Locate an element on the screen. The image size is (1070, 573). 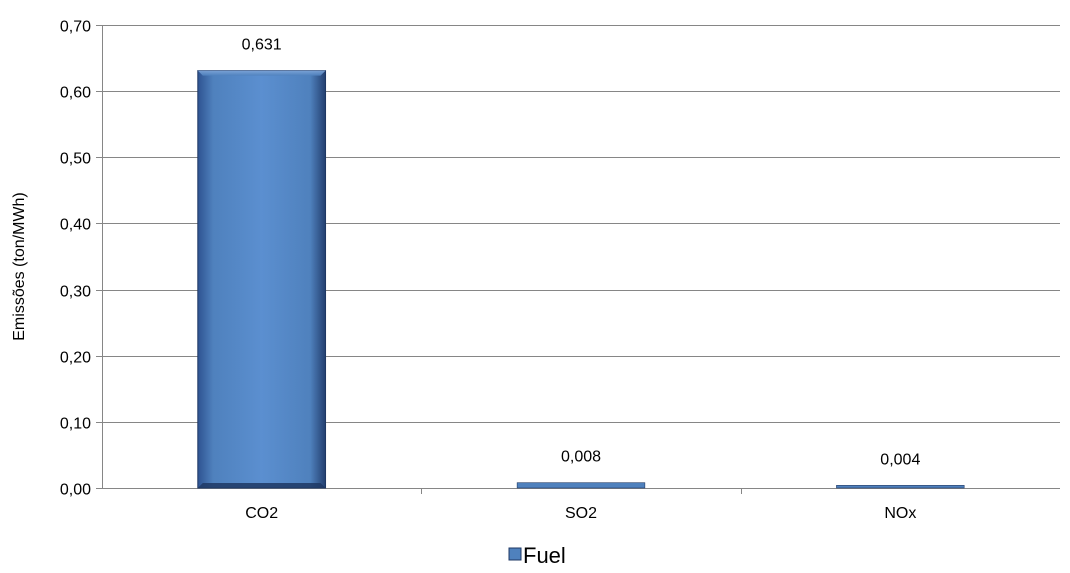
y-tick-label: 0,00 is located at coordinates (75, 490).